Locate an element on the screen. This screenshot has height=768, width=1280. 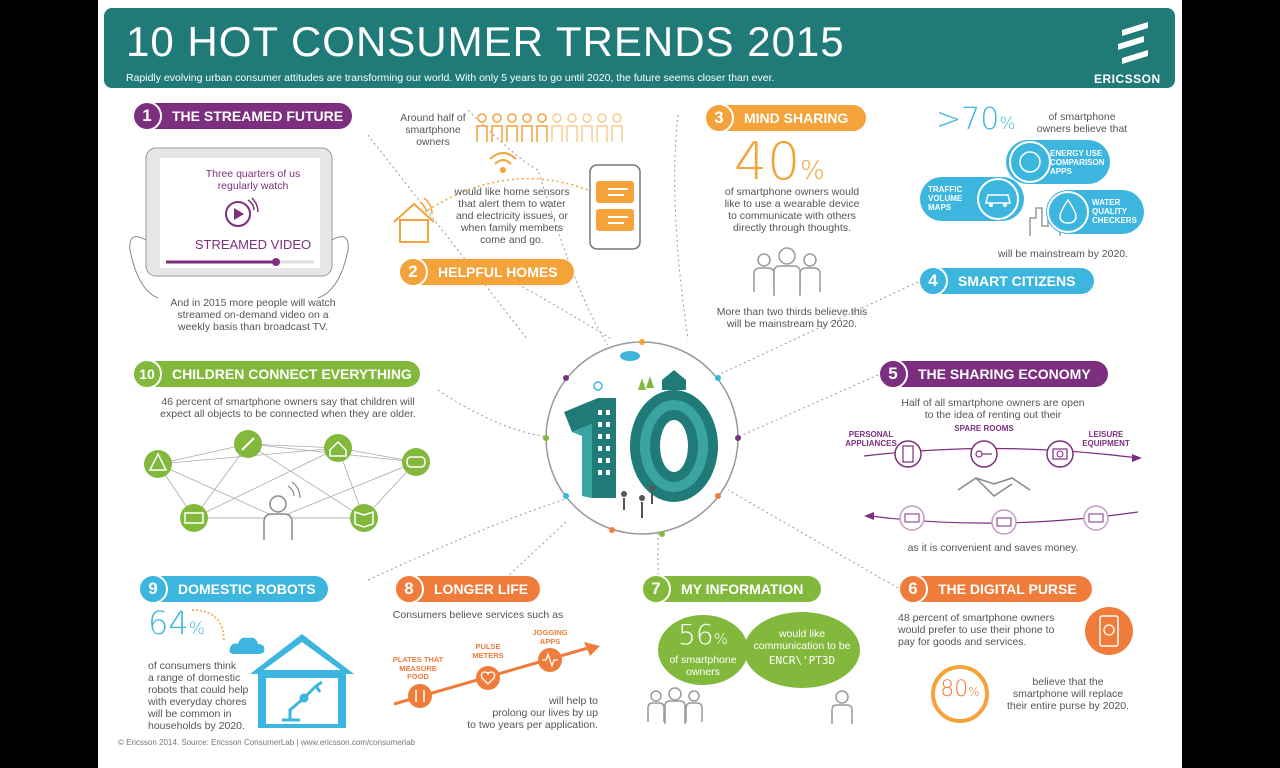
trend-3-text-1: of smartphone owners would is located at coordinates (792, 192).